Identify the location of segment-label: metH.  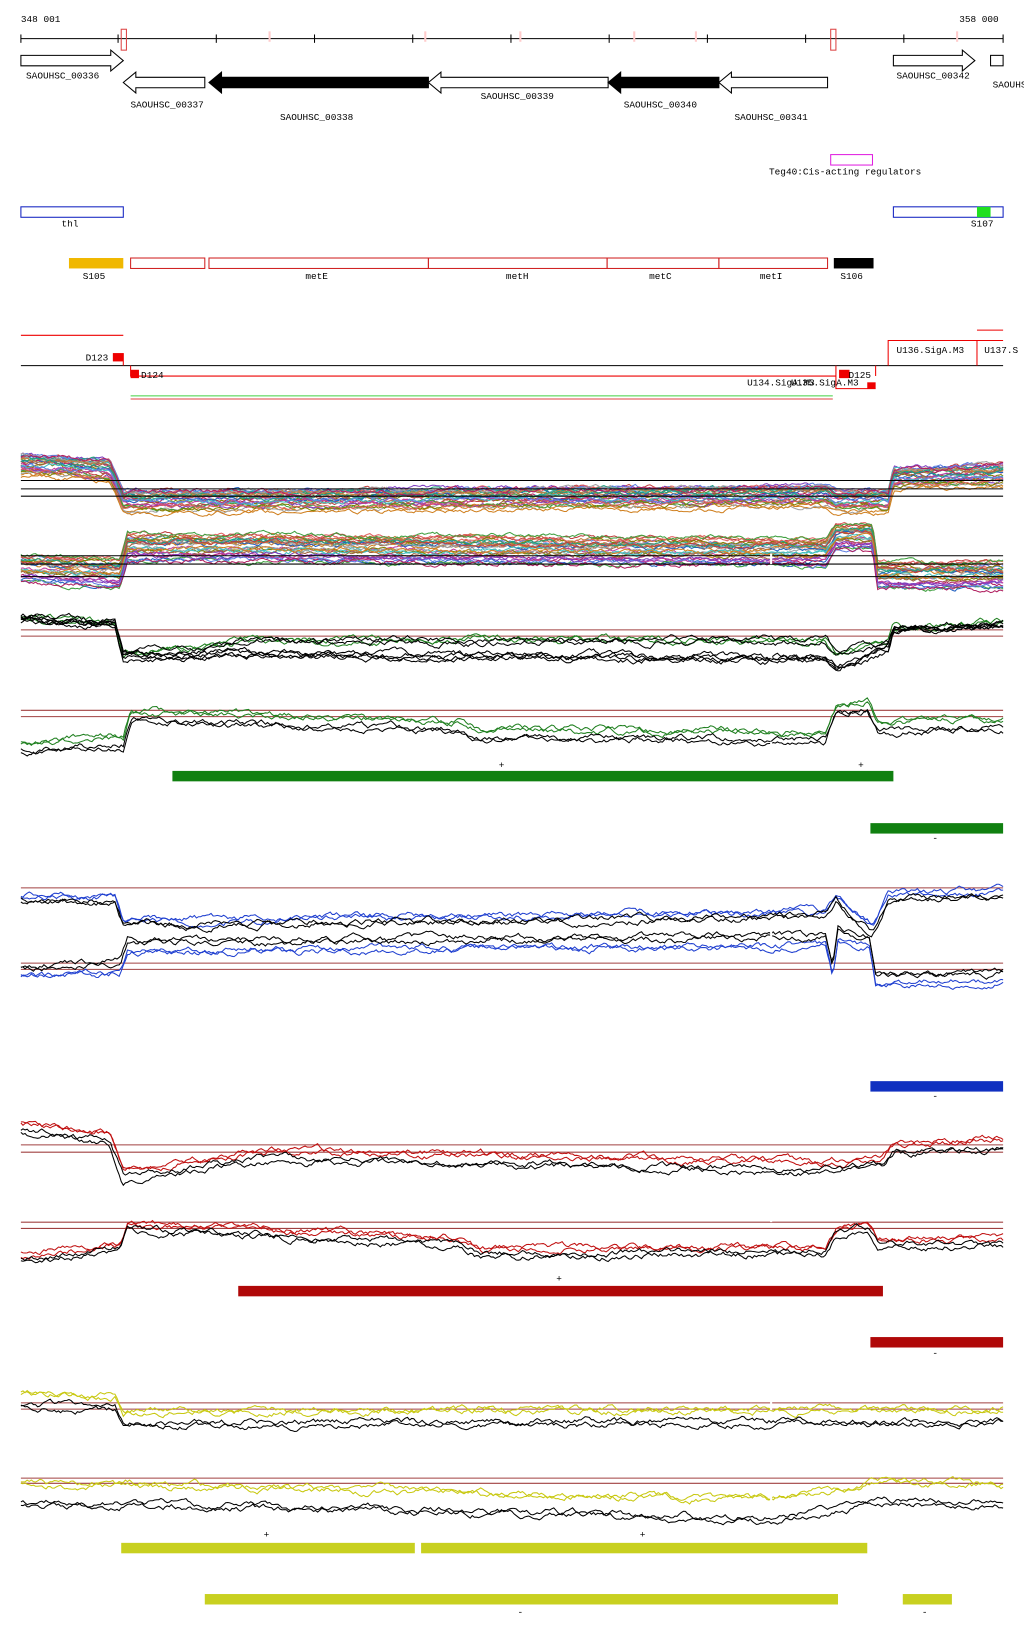
(517, 276).